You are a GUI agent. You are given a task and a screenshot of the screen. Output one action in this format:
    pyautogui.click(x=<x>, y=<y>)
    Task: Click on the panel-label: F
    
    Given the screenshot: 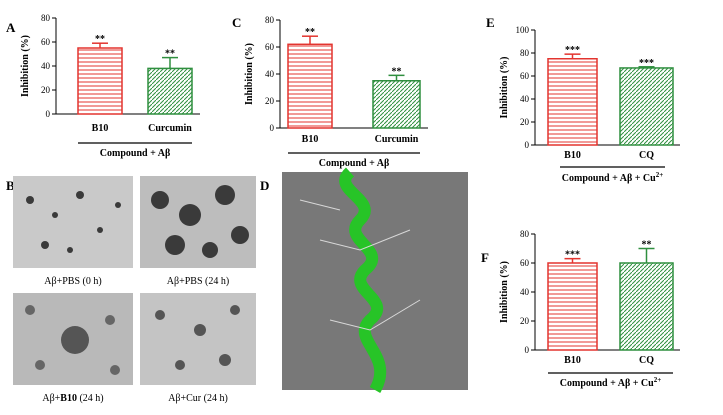 What is the action you would take?
    pyautogui.click(x=485, y=257)
    